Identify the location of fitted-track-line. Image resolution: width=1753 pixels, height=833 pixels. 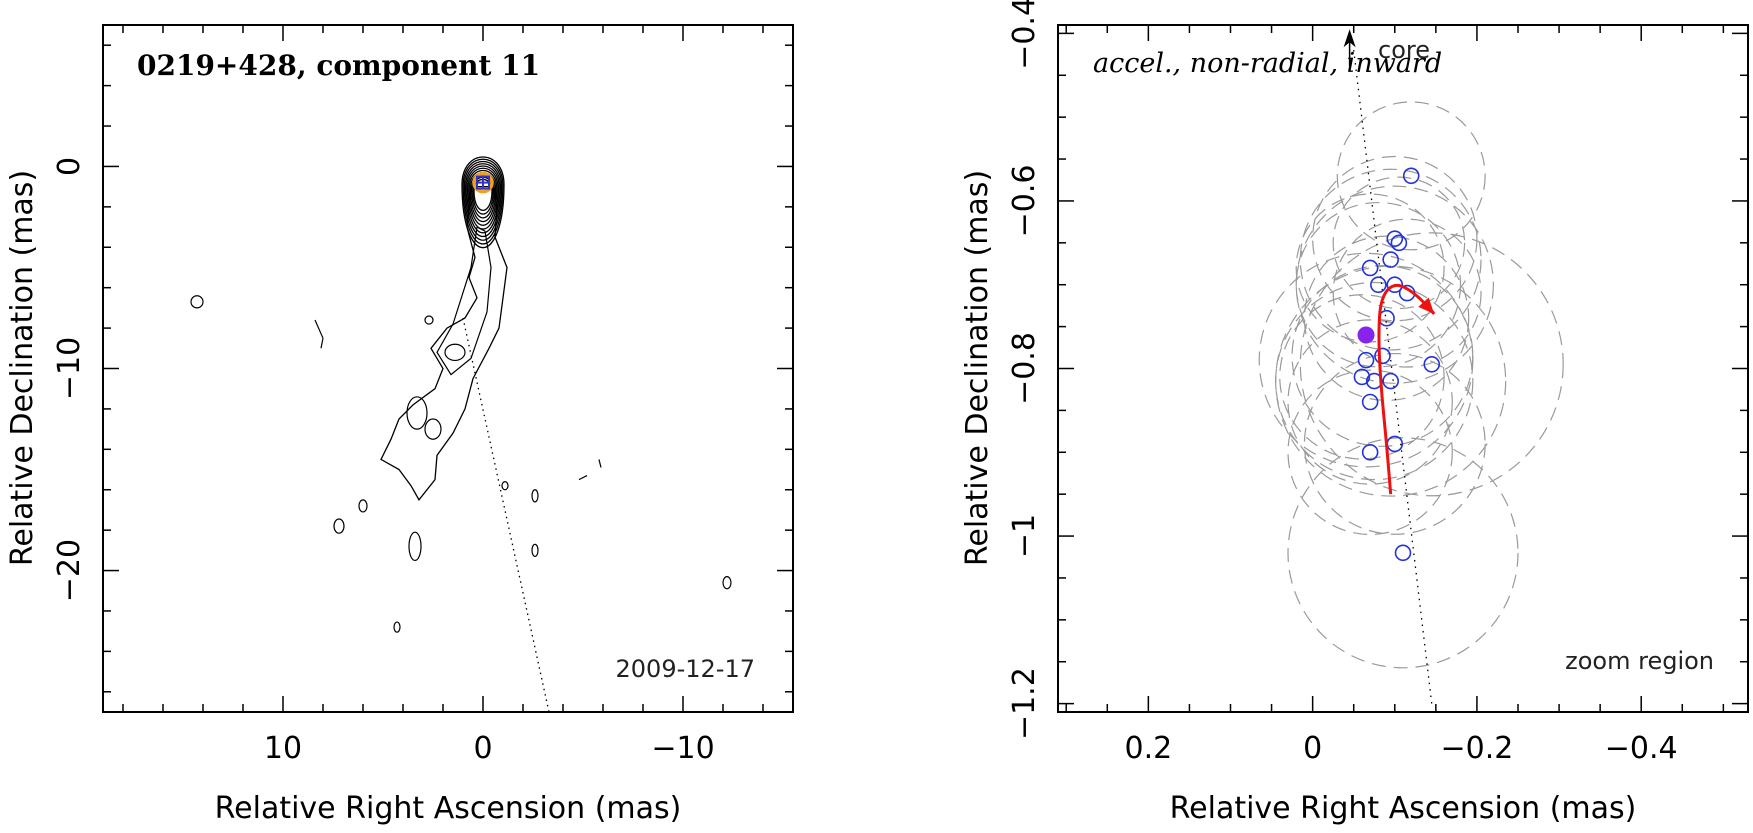
(1406, 389).